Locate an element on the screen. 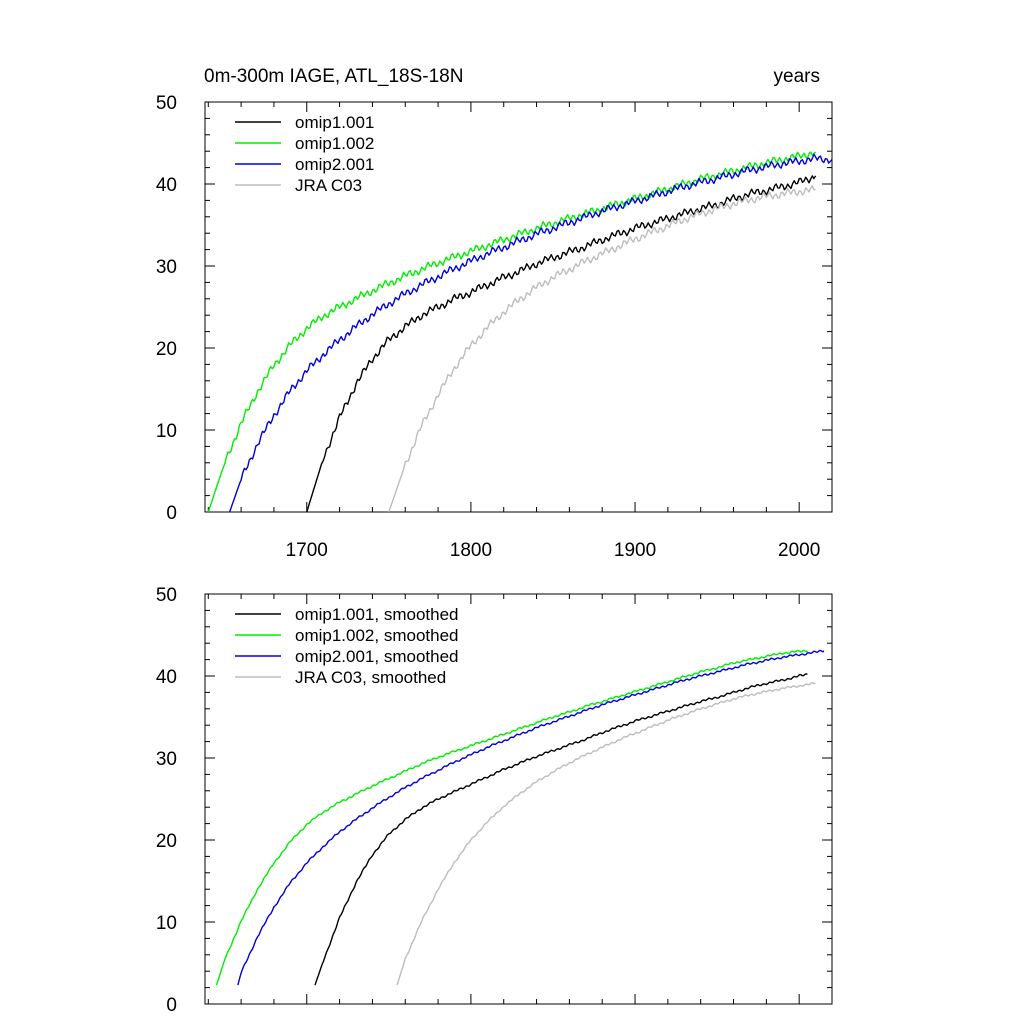 Image resolution: width=1024 pixels, height=1024 pixels. legend-label-omip1-001: omip1.001 is located at coordinates (334, 122).